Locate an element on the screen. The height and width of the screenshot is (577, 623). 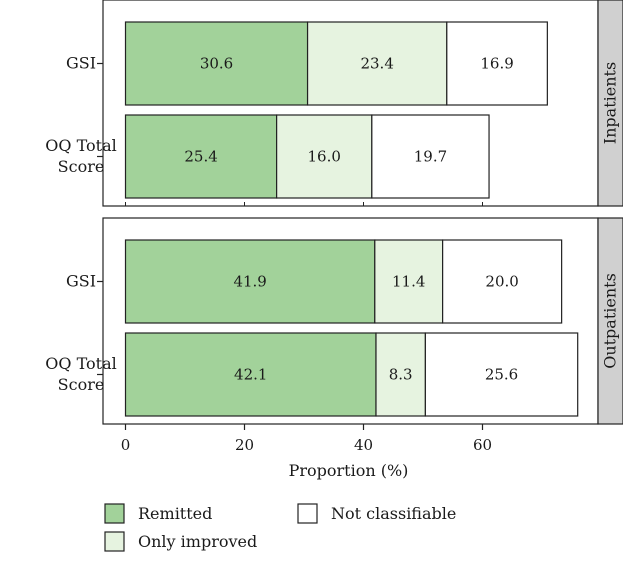
data-label: 23.4 is located at coordinates (376, 64).